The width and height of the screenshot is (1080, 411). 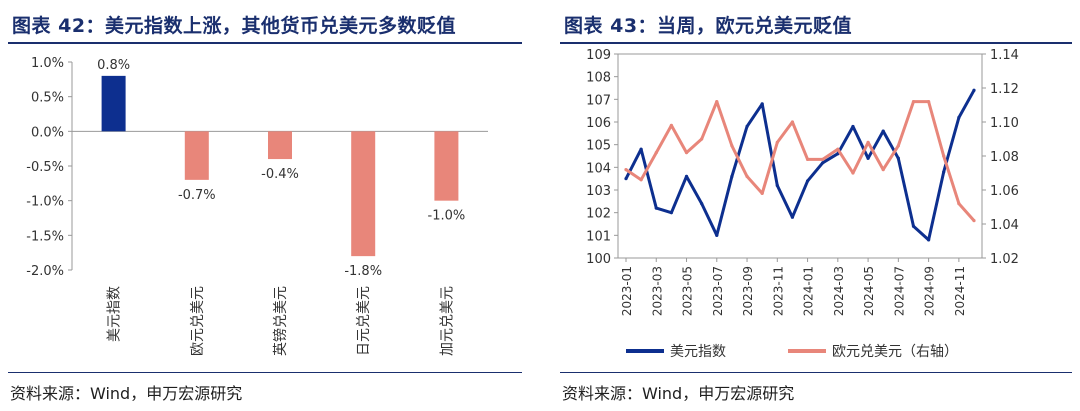 What do you see at coordinates (47, 132) in the screenshot?
I see `y-tick-label: 0.0%` at bounding box center [47, 132].